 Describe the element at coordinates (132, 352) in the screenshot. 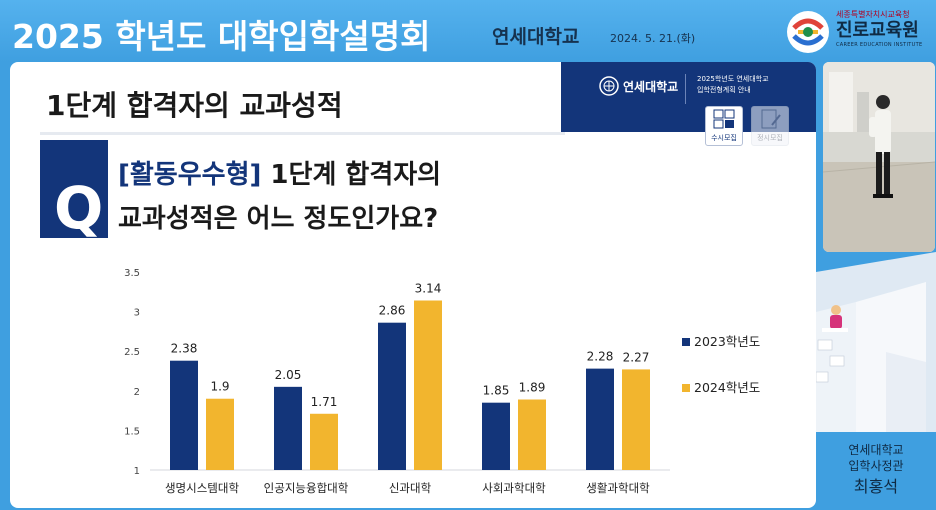

I see `y-tick-label: 2.5` at that location.